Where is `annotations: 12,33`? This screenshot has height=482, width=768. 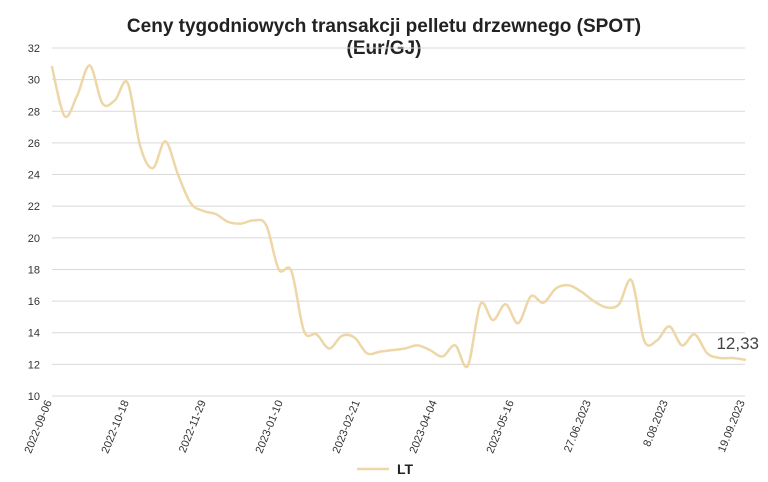 annotations: 12,33 is located at coordinates (737, 343).